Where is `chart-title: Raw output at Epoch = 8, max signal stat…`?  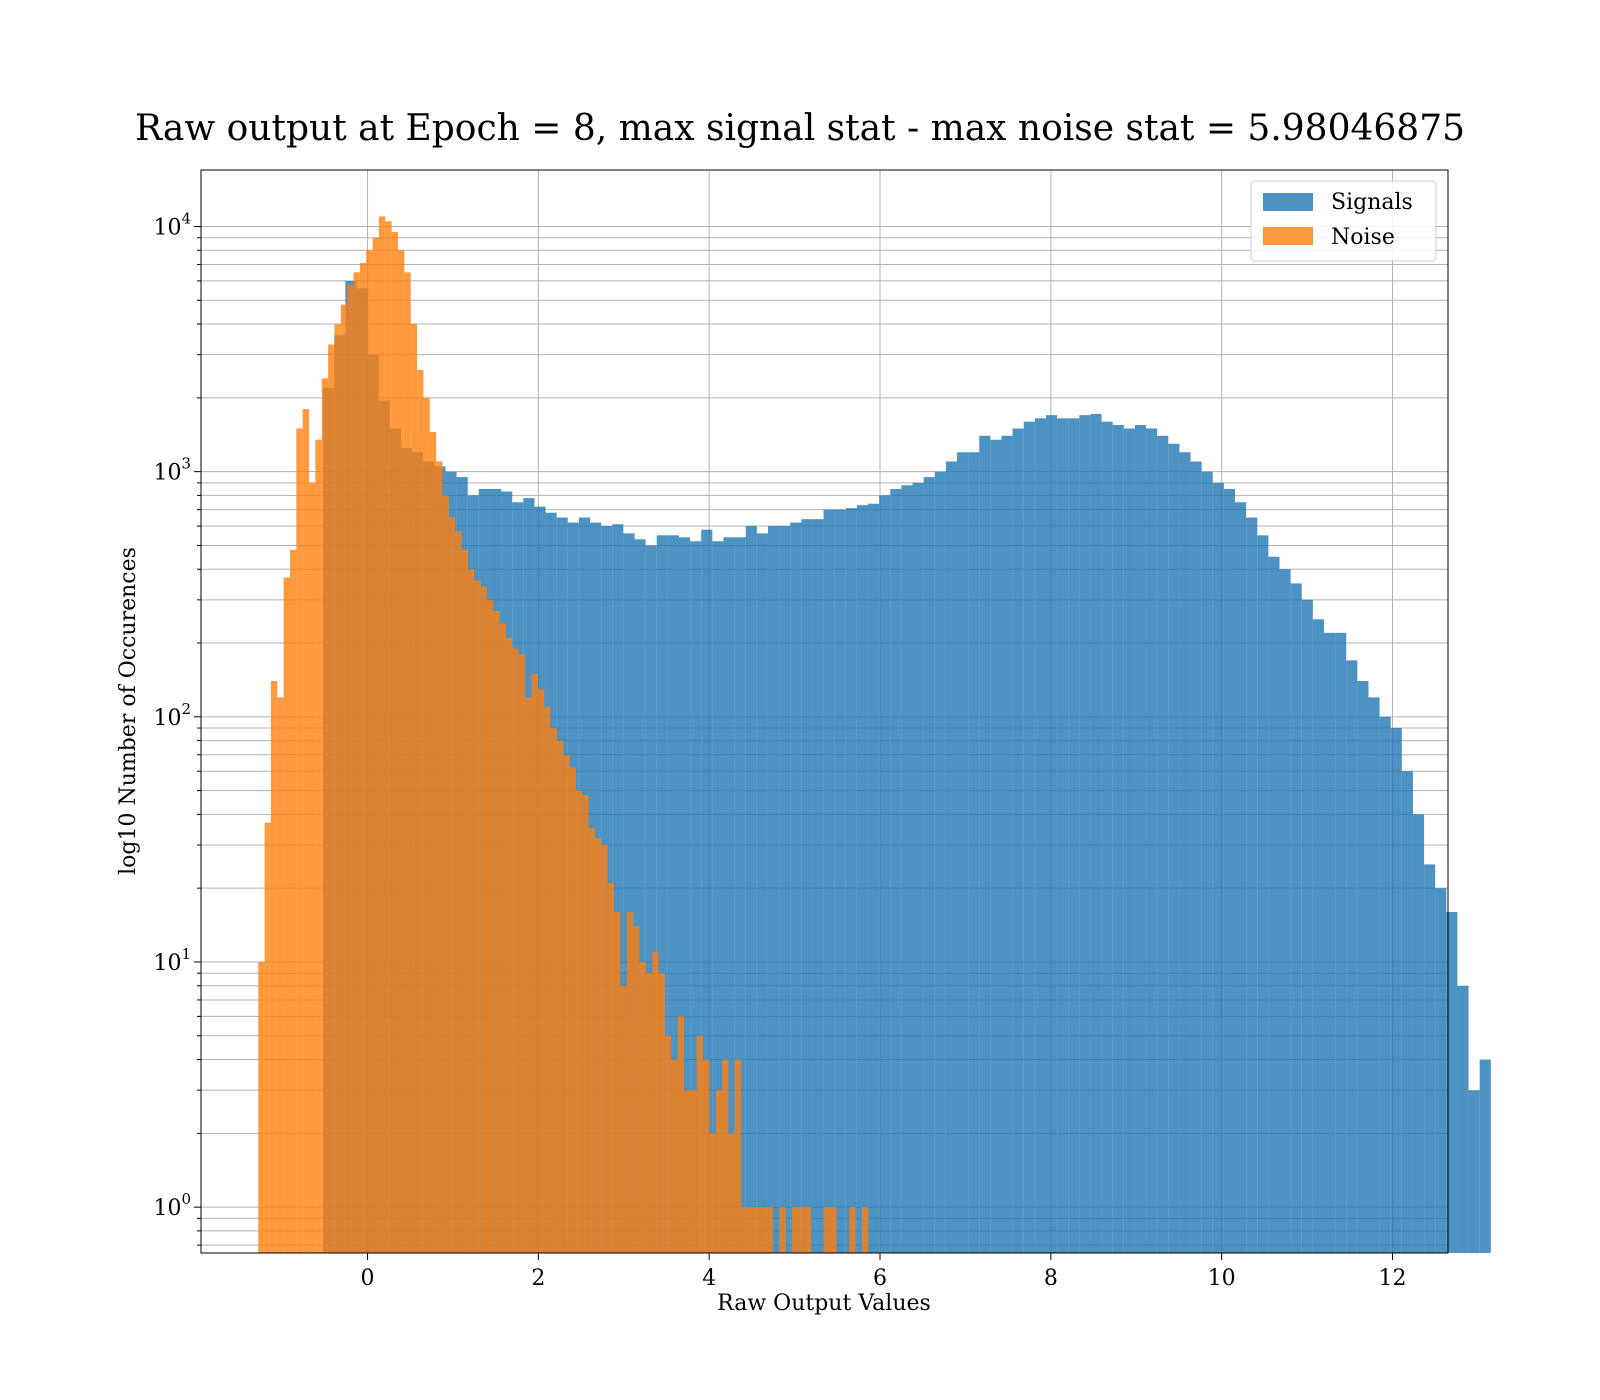 chart-title: Raw output at Epoch = 8, max signal stat… is located at coordinates (800, 128).